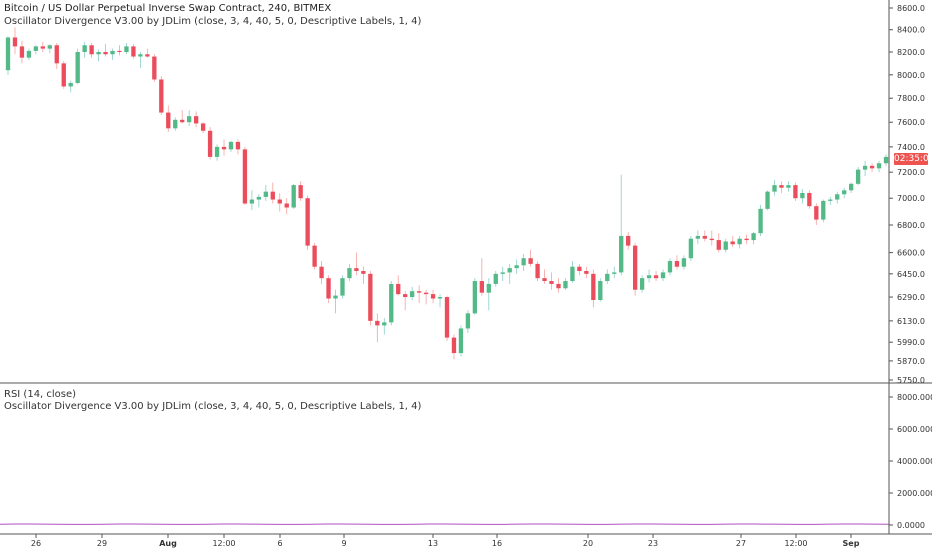  What do you see at coordinates (911, 380) in the screenshot?
I see `price-tick-label: 5750.0` at bounding box center [911, 380].